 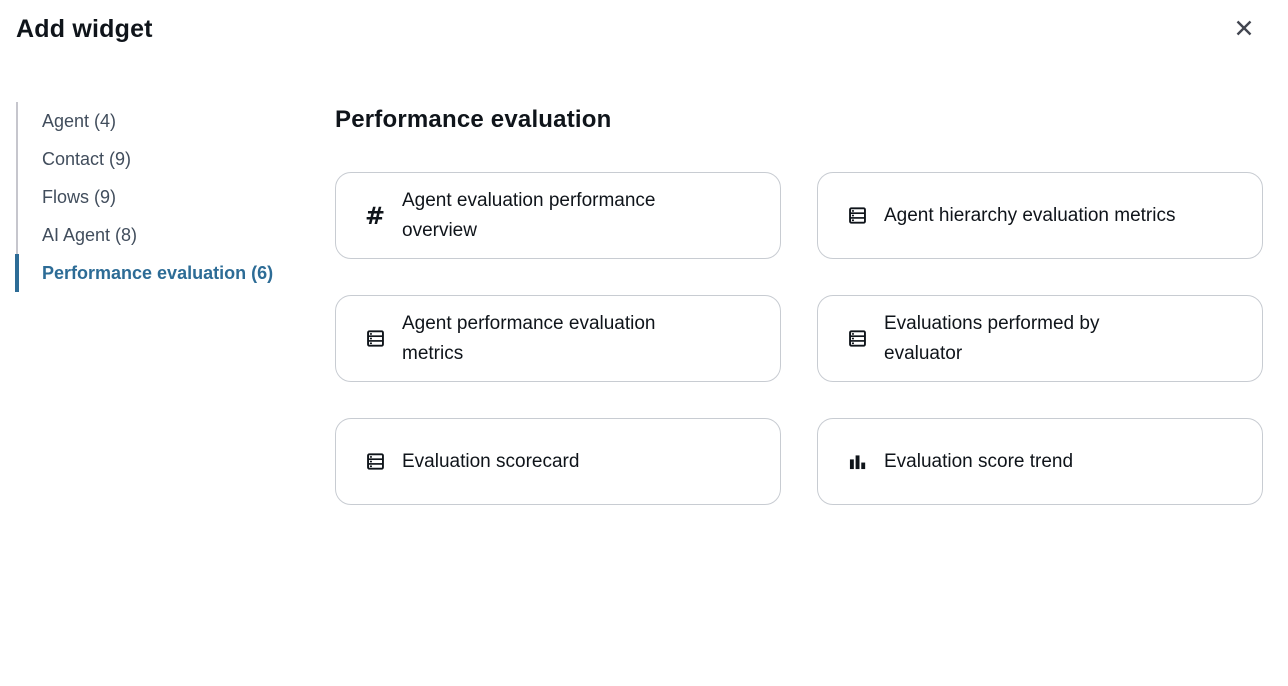 I want to click on widget-card-agent-hierarchy-evaluation-metrics: Agent hierarchy evaluation metrics, so click(x=1040, y=215).